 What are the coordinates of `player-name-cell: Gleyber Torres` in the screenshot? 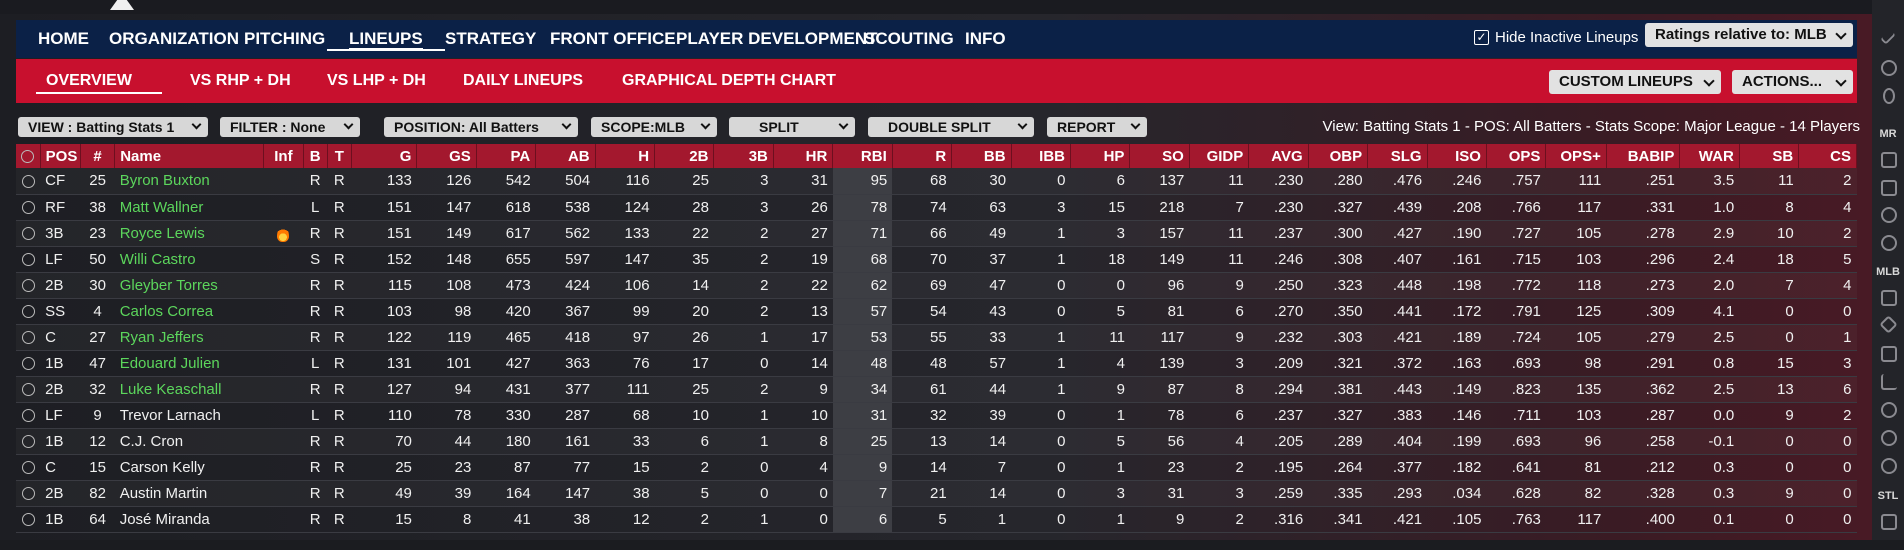 It's located at (189, 285).